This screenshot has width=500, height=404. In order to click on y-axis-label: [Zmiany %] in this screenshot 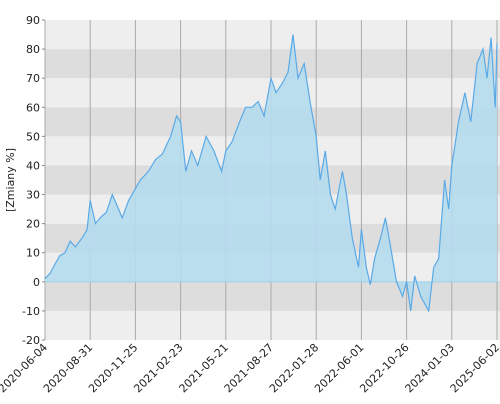, I will do `click(10, 180)`.